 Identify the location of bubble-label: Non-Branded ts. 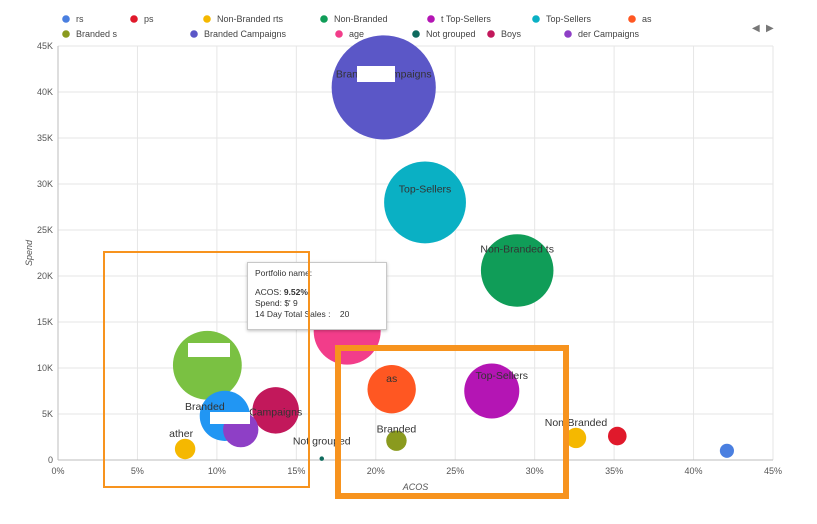
(517, 249).